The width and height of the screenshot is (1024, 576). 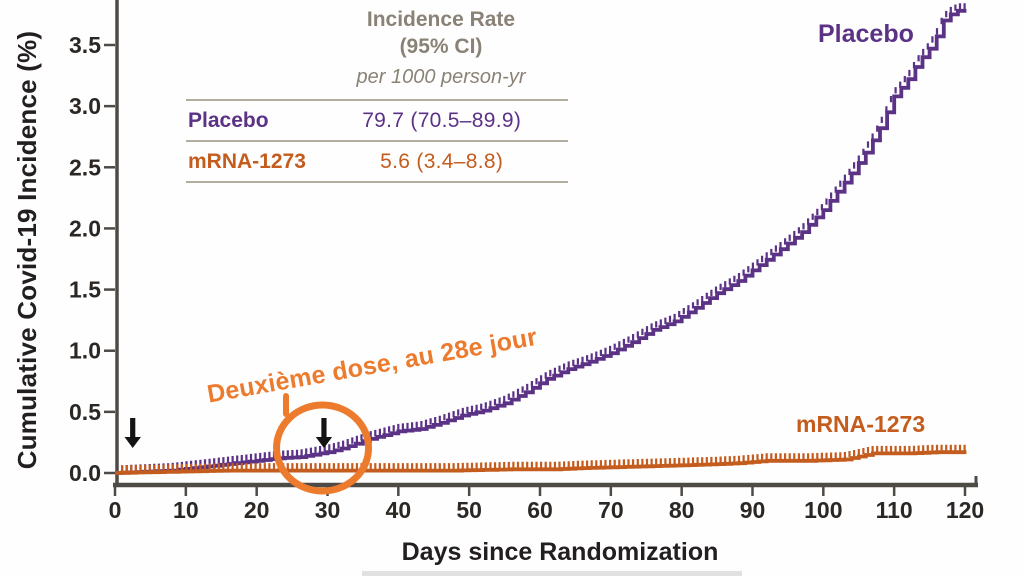 What do you see at coordinates (85, 290) in the screenshot?
I see `y-tick-label: 1.5` at bounding box center [85, 290].